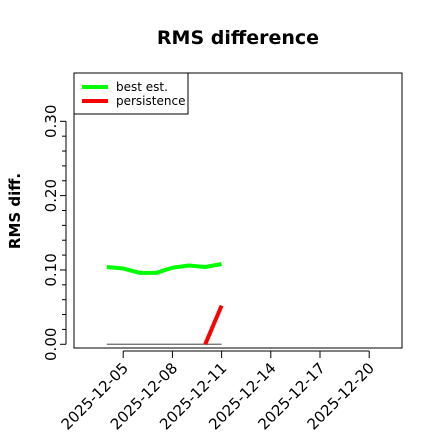  Describe the element at coordinates (51, 195) in the screenshot. I see `y-tick-label: 0.20` at that location.